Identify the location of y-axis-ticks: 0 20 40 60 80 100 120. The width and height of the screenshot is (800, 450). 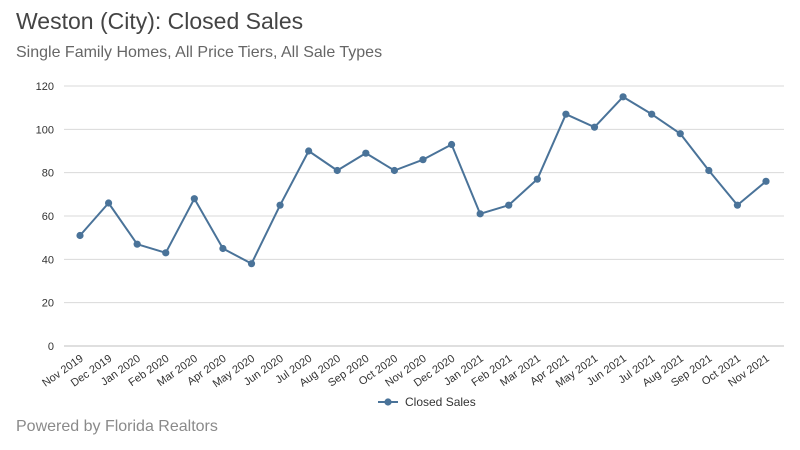
(45, 217).